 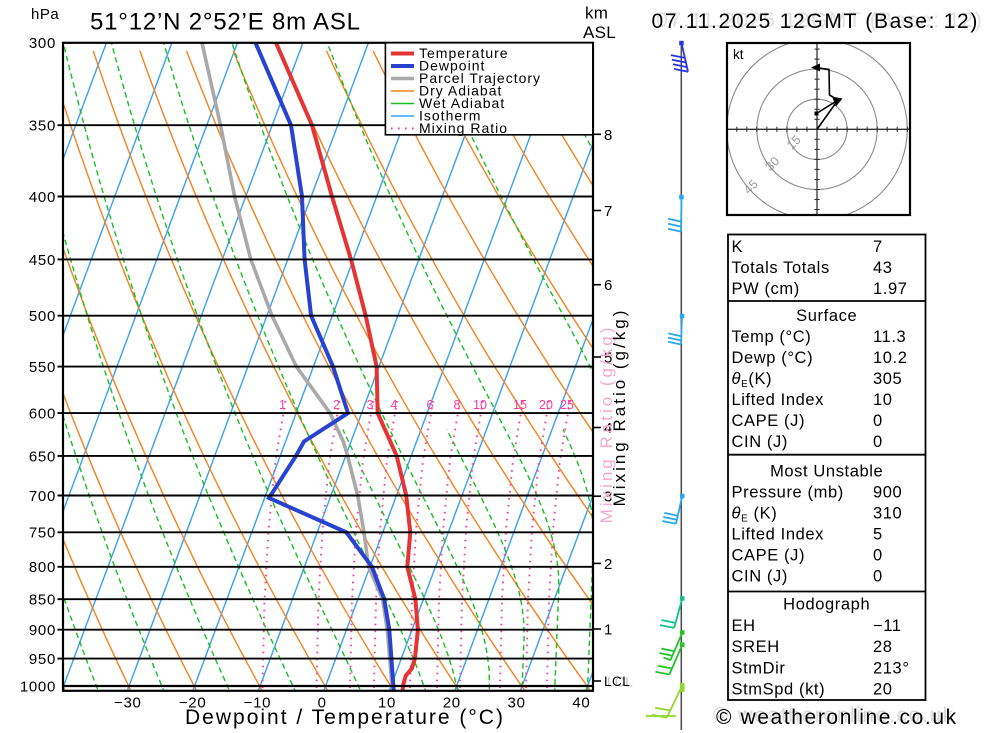 What do you see at coordinates (38, 686) in the screenshot?
I see `svg-text: 1000` at bounding box center [38, 686].